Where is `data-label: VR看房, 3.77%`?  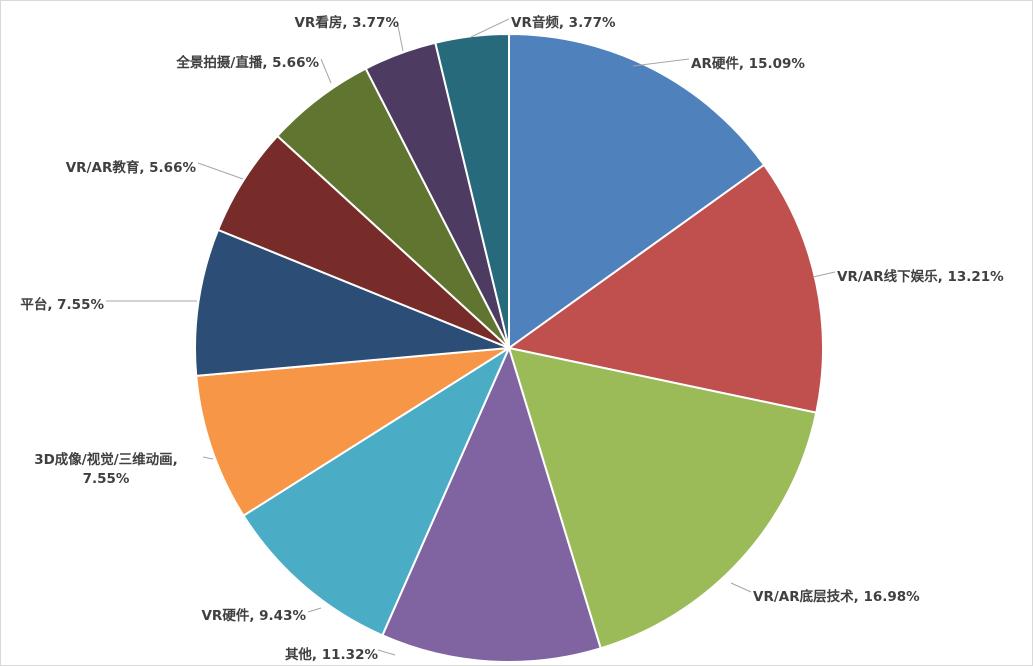
data-label: VR看房, 3.77% is located at coordinates (346, 22).